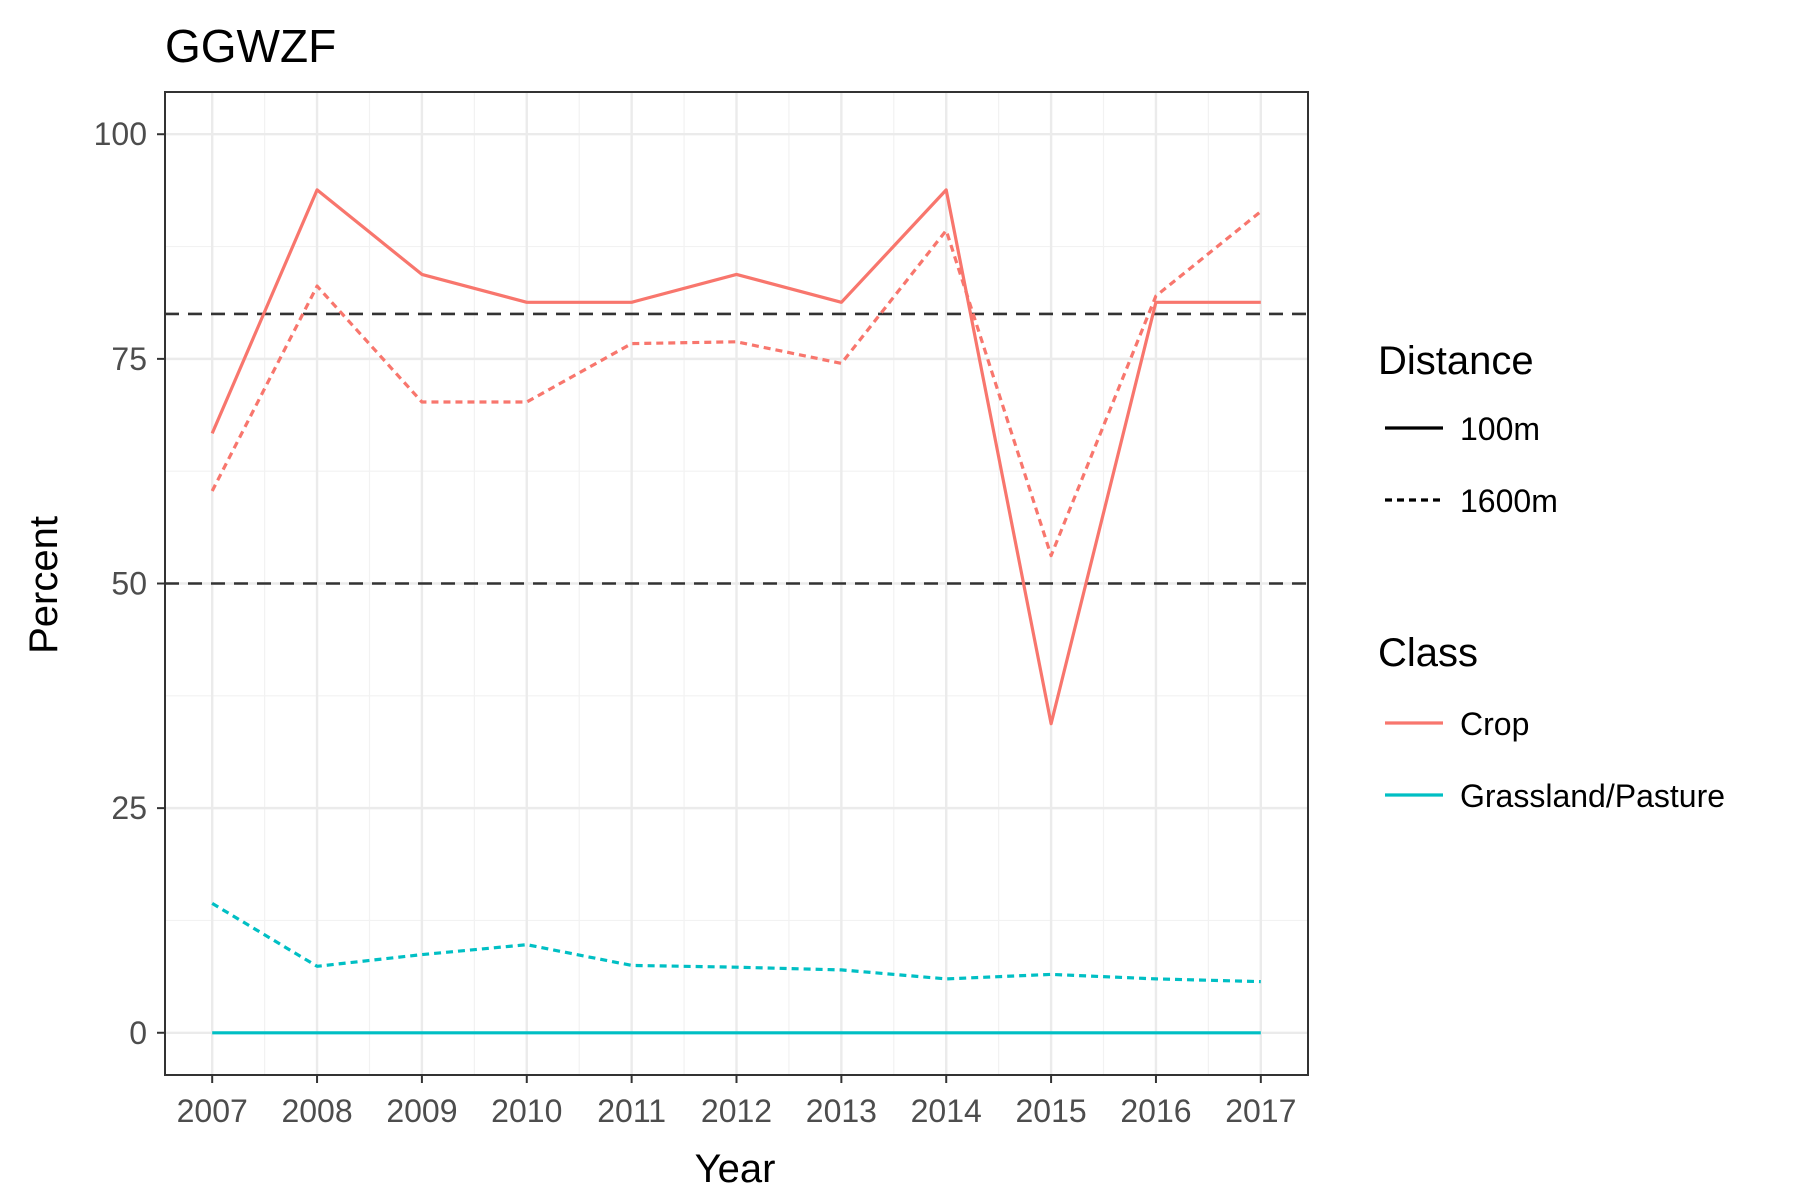 The width and height of the screenshot is (1800, 1200). Describe the element at coordinates (421, 1111) in the screenshot. I see `x-tick-label: 2009` at that location.